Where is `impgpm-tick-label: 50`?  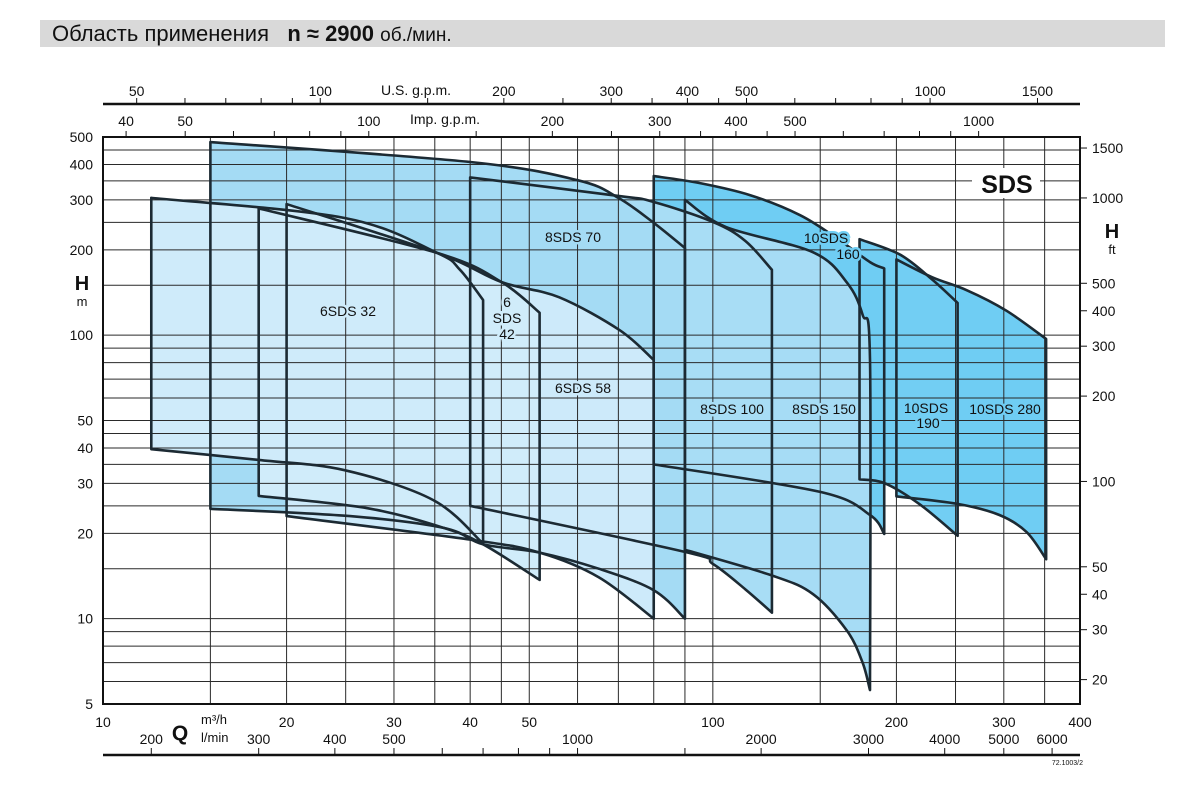
impgpm-tick-label: 50 is located at coordinates (185, 121).